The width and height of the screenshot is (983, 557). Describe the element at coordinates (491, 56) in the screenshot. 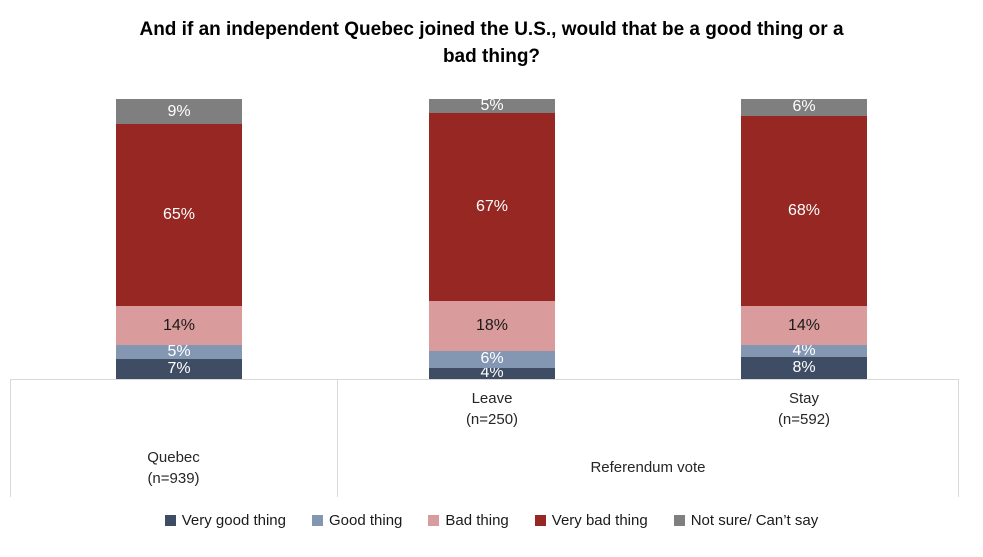

I see `chart-title-line2: bad thing?` at that location.